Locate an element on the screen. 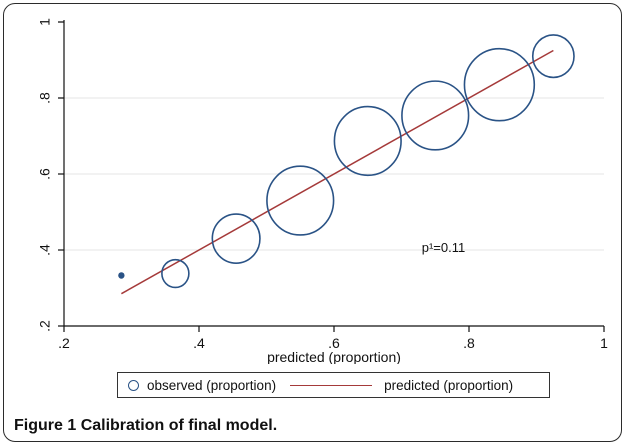 Image resolution: width=627 pixels, height=447 pixels. y-tick-label-3: .8 is located at coordinates (45, 98).